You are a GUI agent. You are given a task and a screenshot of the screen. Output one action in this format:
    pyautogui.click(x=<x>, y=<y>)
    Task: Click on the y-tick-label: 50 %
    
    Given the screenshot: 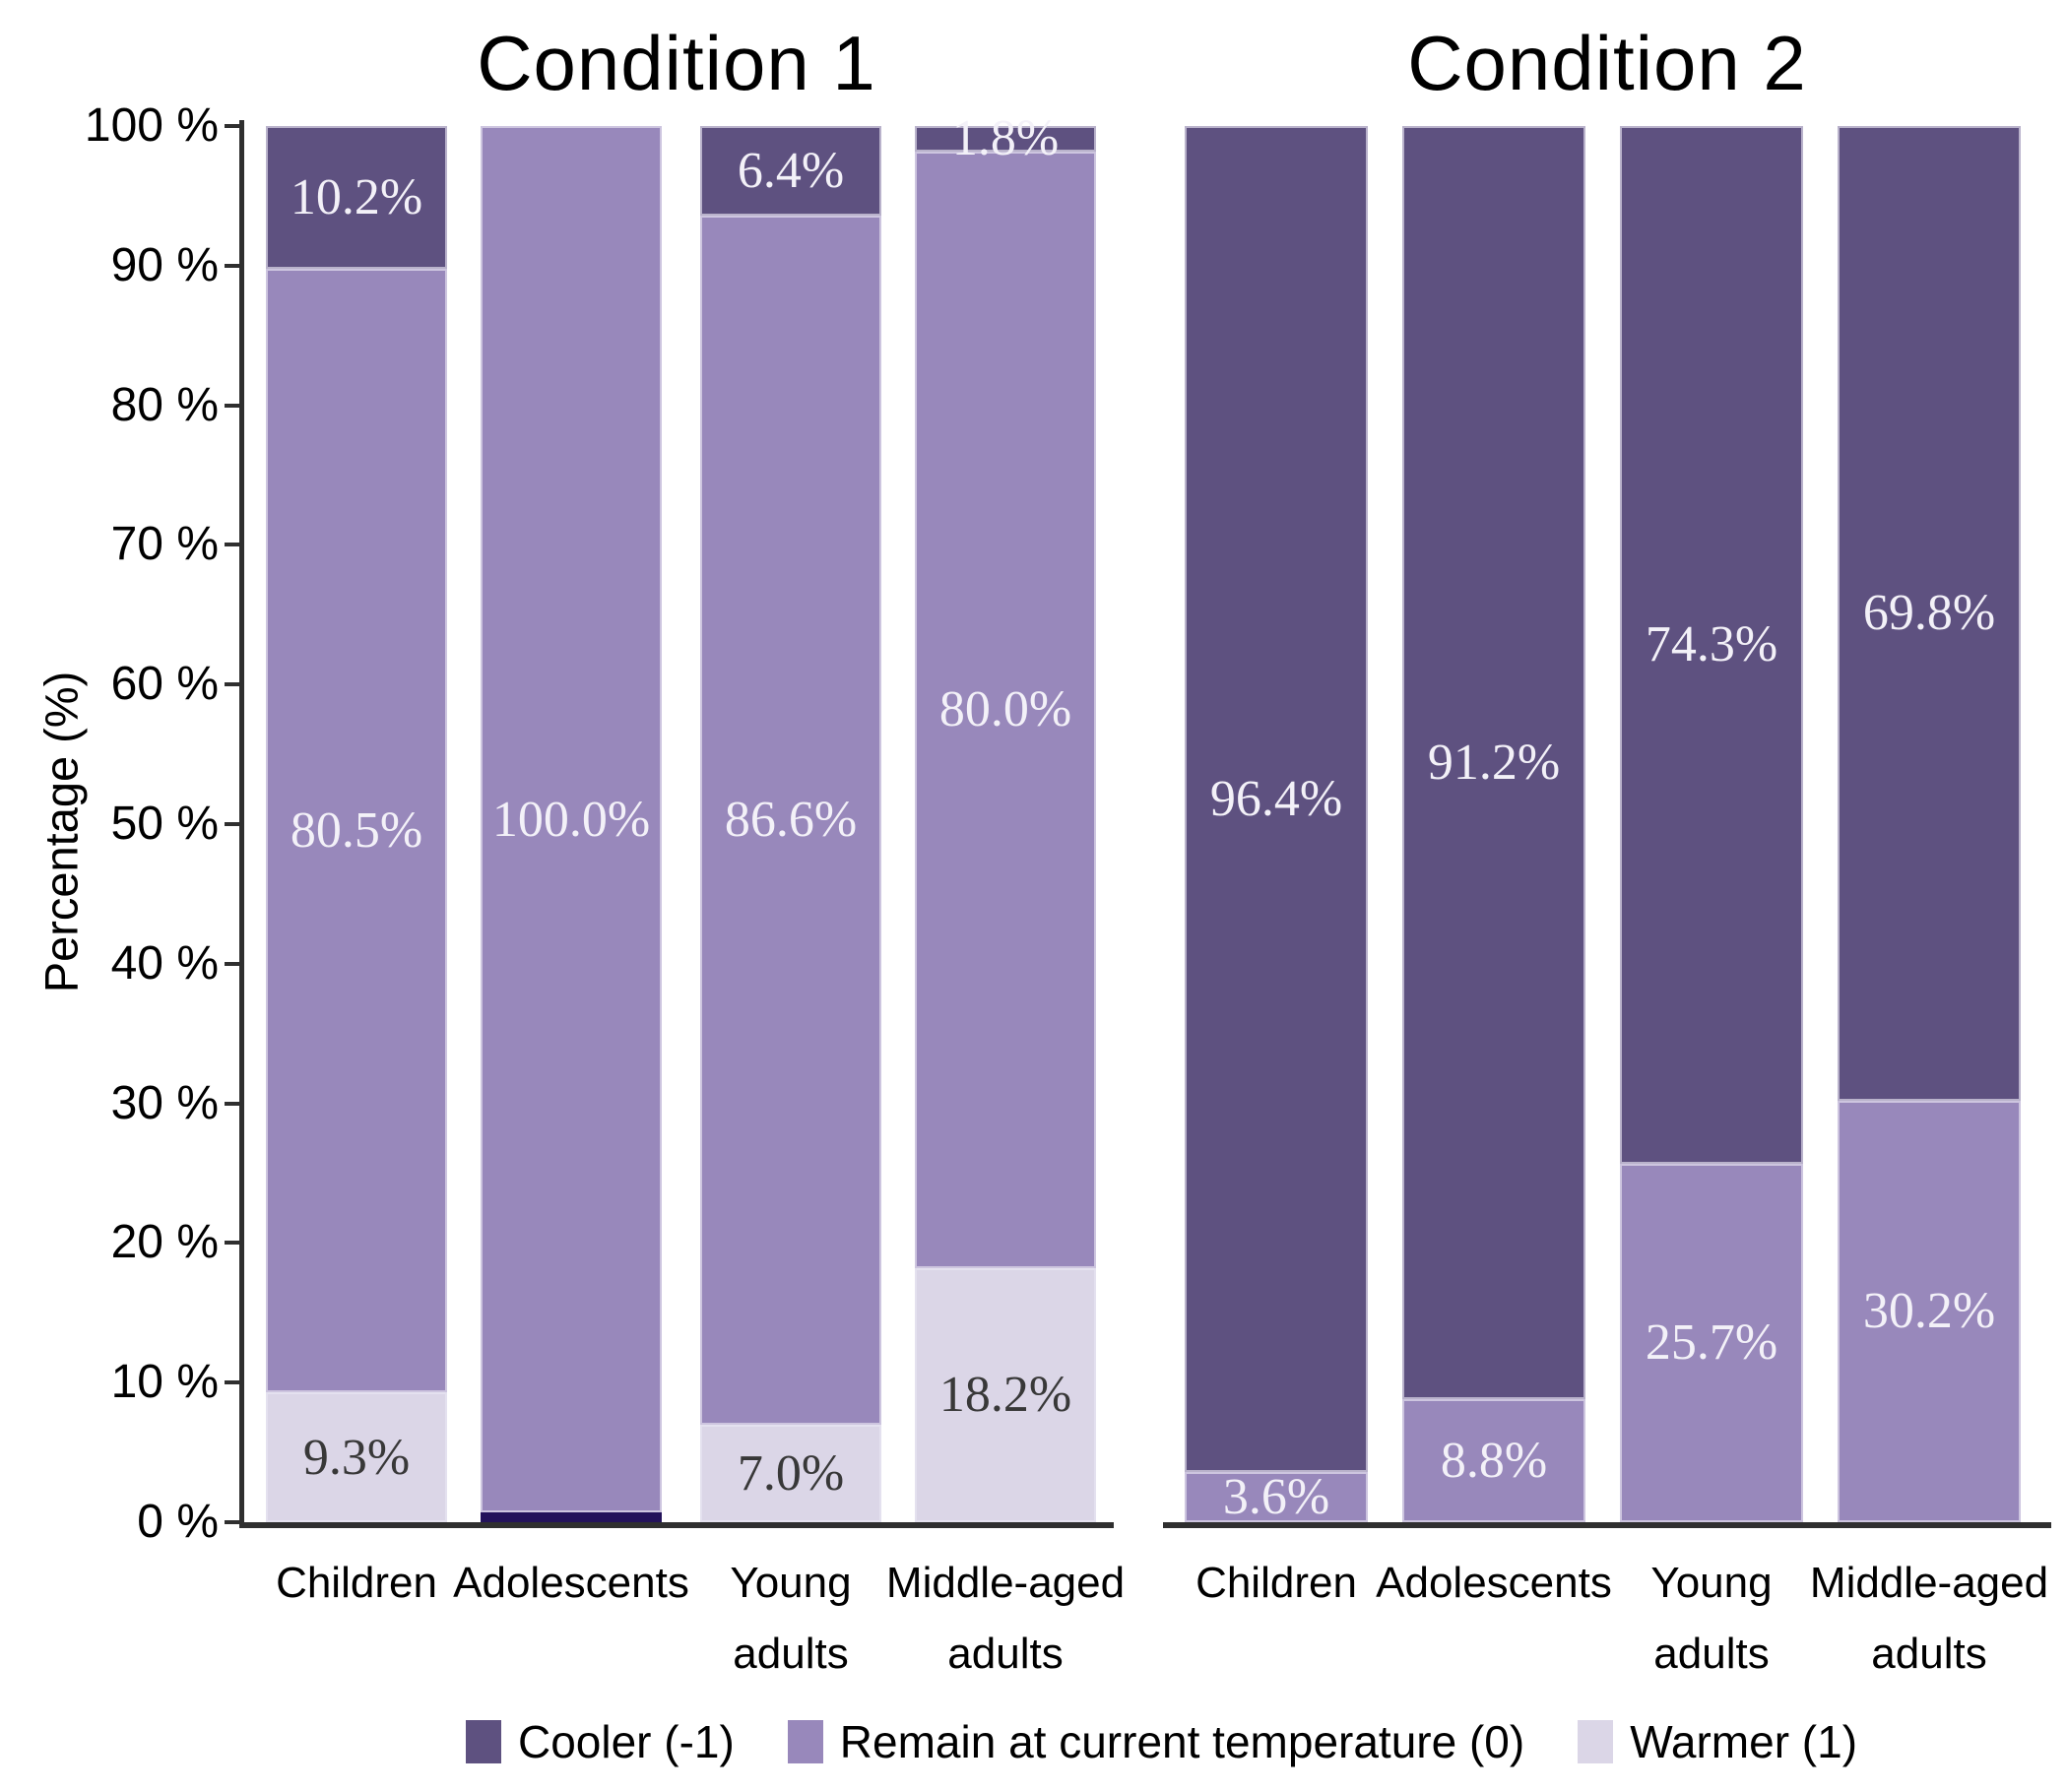 What is the action you would take?
    pyautogui.click(x=164, y=824)
    